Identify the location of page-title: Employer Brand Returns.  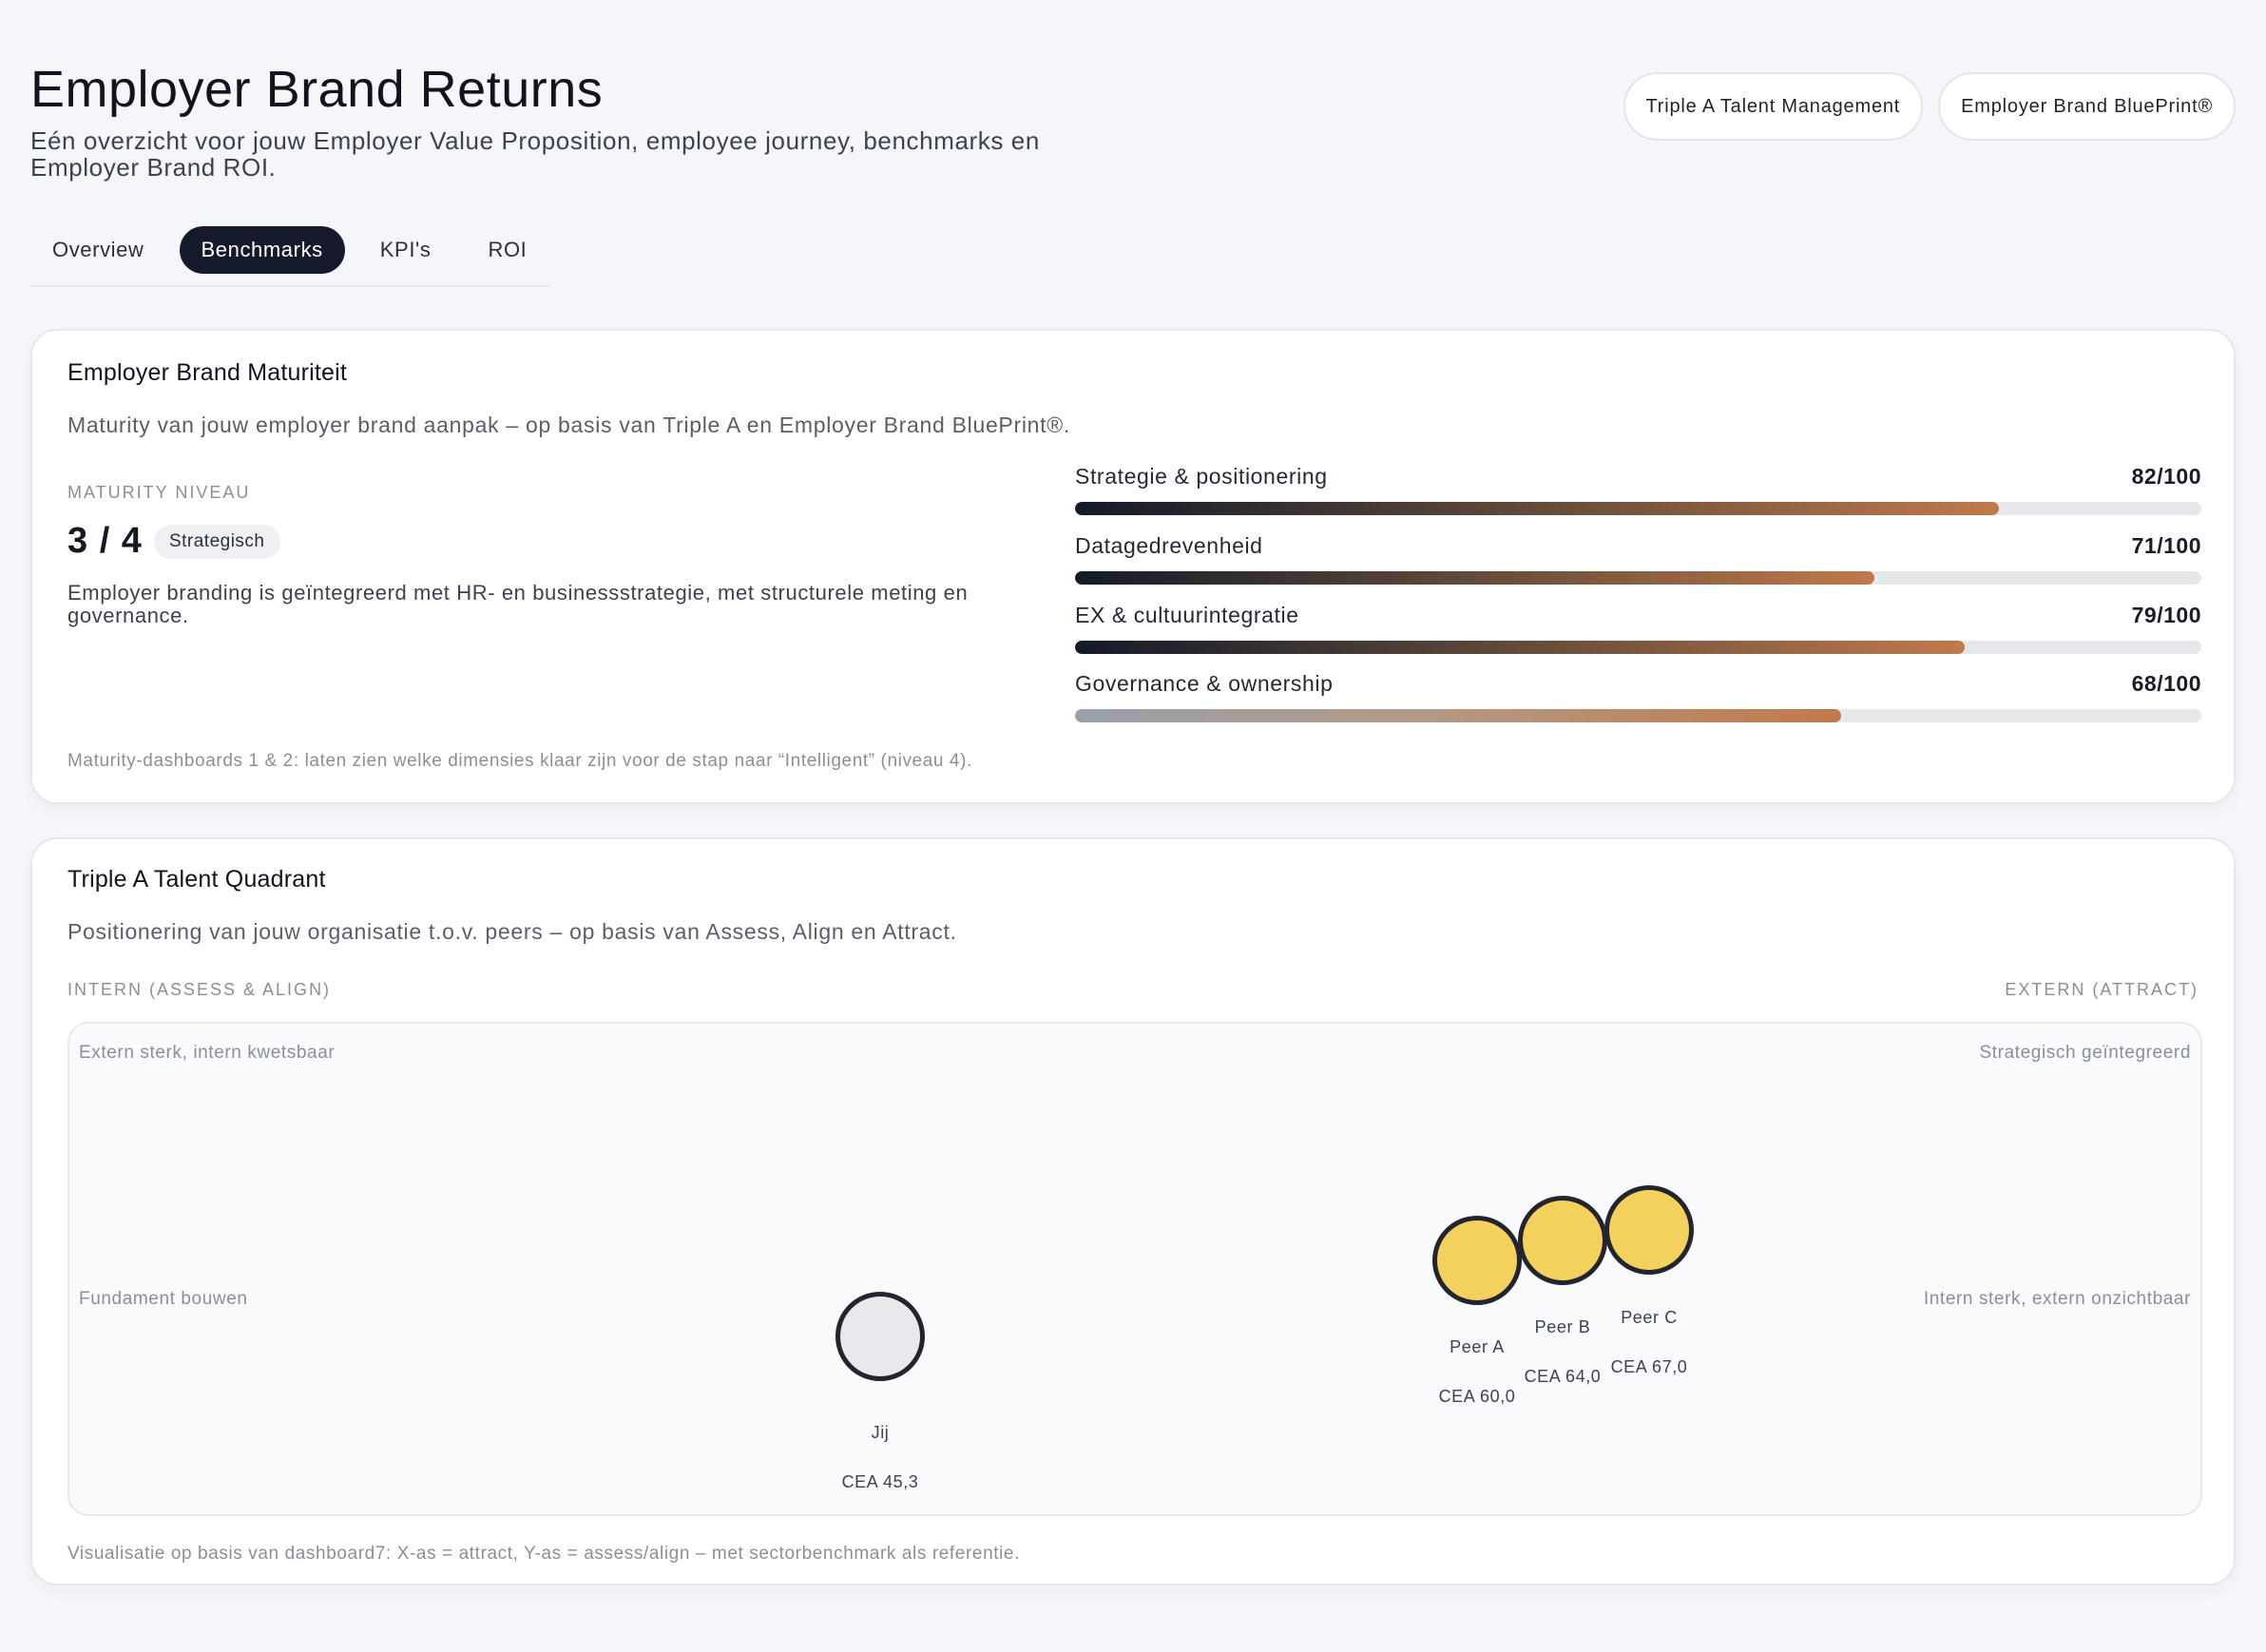
(317, 89).